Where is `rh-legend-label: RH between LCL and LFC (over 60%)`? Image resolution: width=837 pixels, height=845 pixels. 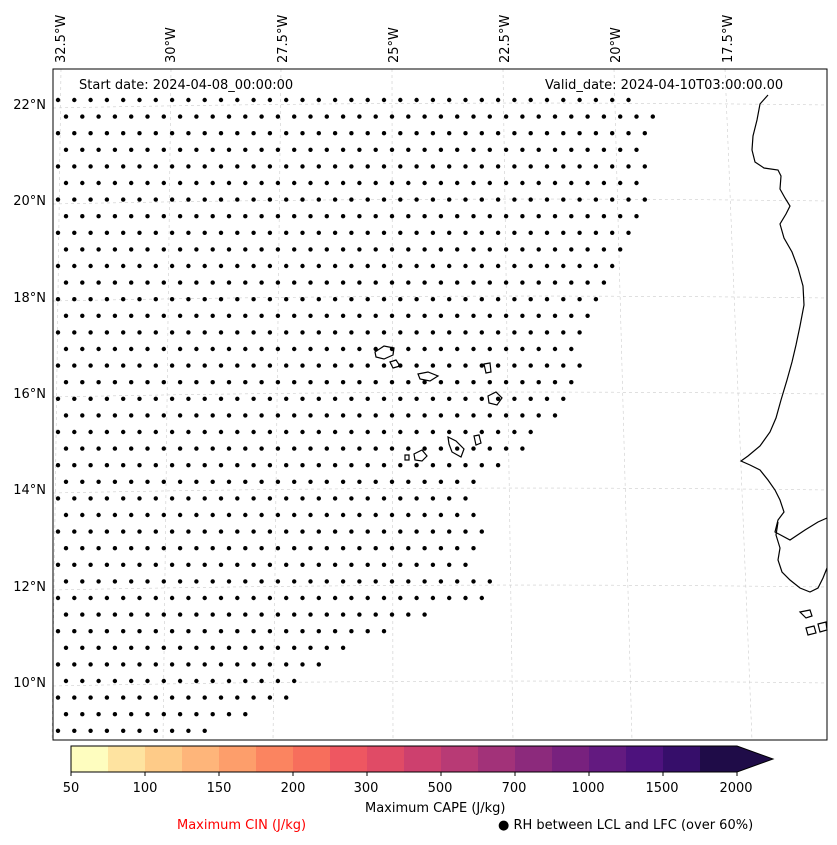
rh-legend-label: RH between LCL and LFC (over 60%) is located at coordinates (633, 825).